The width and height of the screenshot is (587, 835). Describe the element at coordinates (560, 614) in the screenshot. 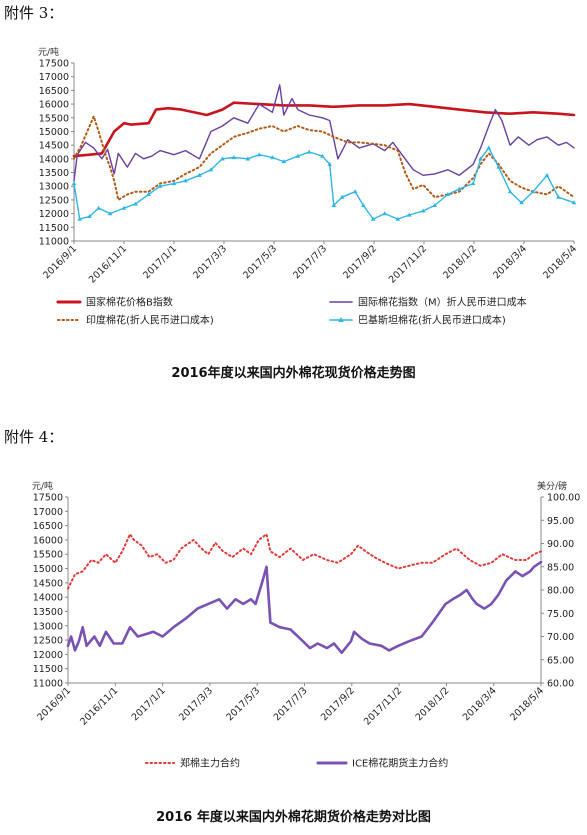

I see `y2-tick-label: 75.00` at that location.